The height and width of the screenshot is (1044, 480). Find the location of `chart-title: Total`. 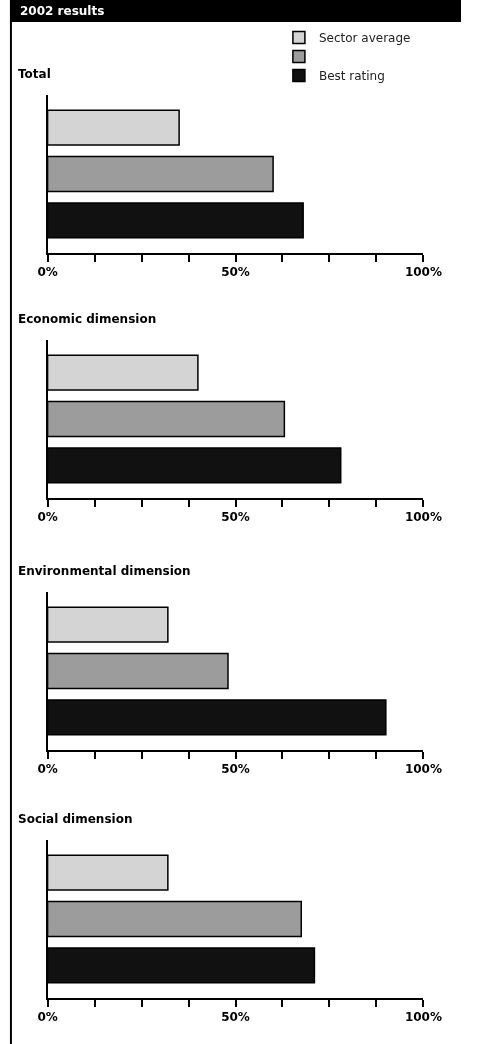

chart-title: Total is located at coordinates (34, 74).